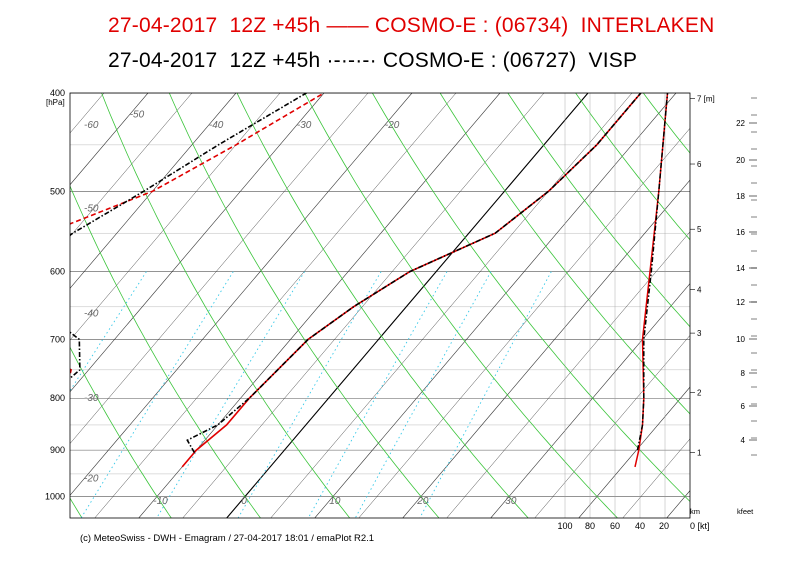  What do you see at coordinates (216, 125) in the screenshot?
I see `isotherm-label: -40` at bounding box center [216, 125].